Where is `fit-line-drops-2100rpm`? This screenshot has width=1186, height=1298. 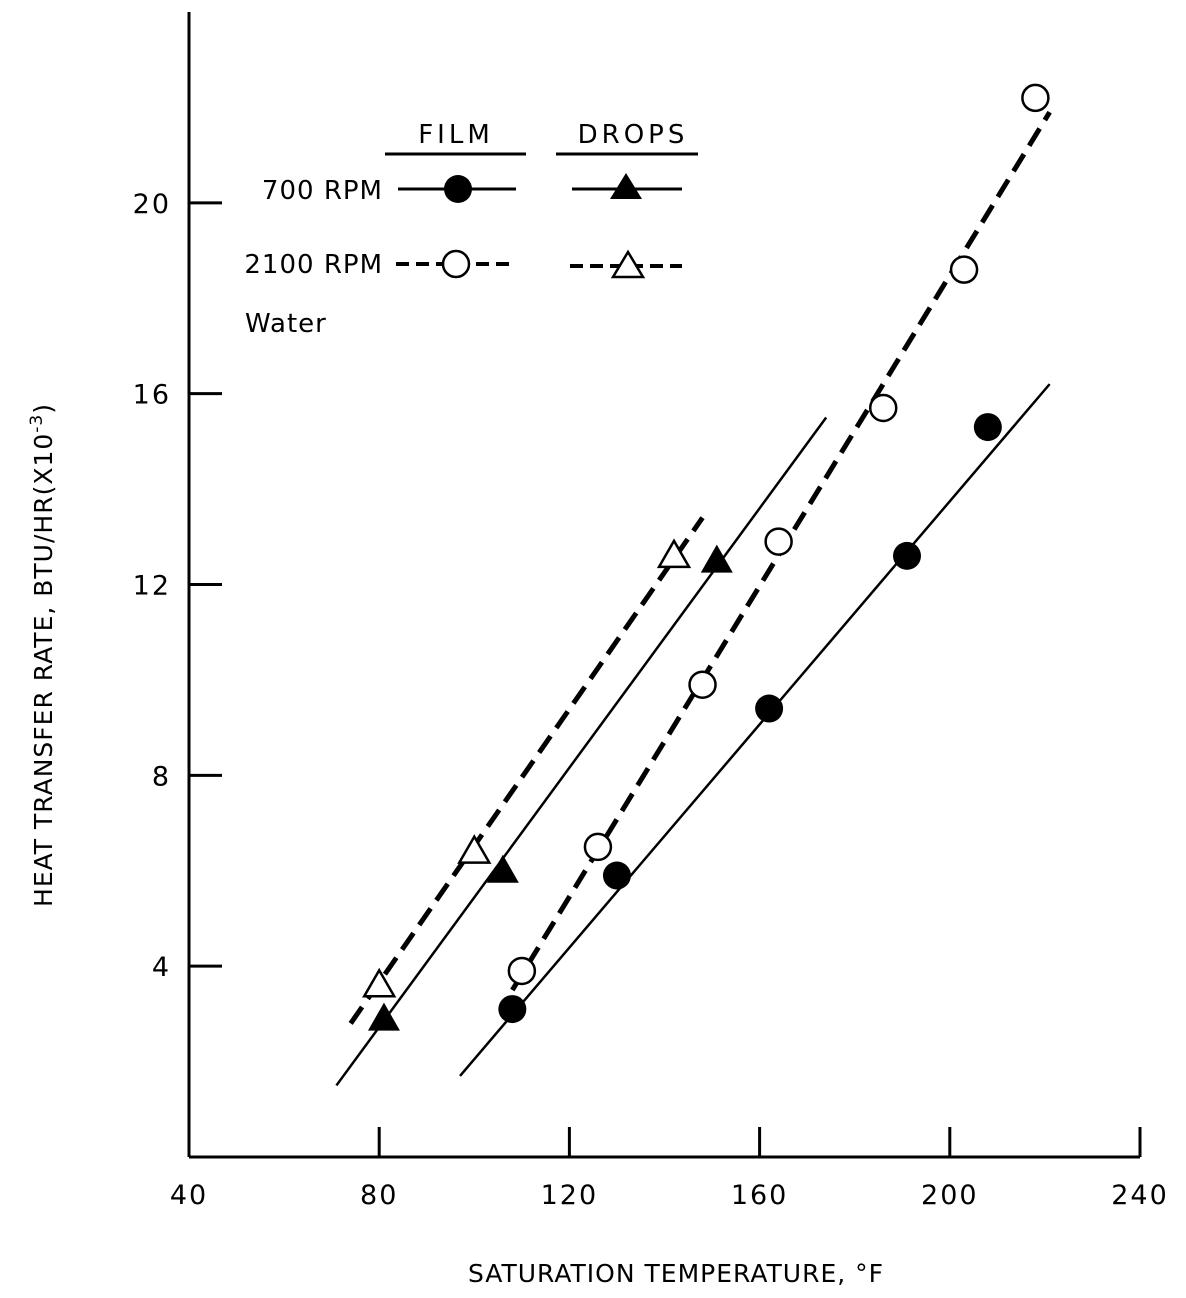 fit-line-drops-2100rpm is located at coordinates (526, 770).